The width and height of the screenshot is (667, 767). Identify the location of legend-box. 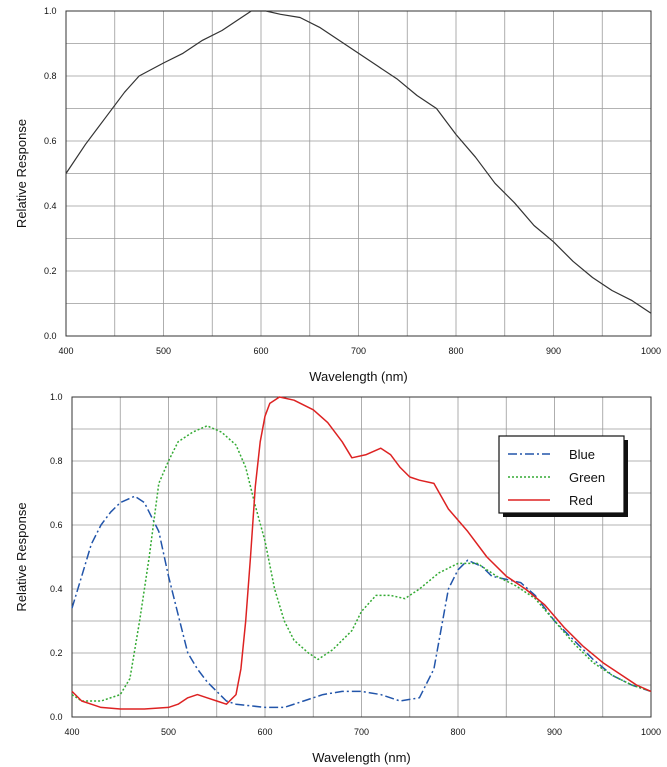
(561, 474).